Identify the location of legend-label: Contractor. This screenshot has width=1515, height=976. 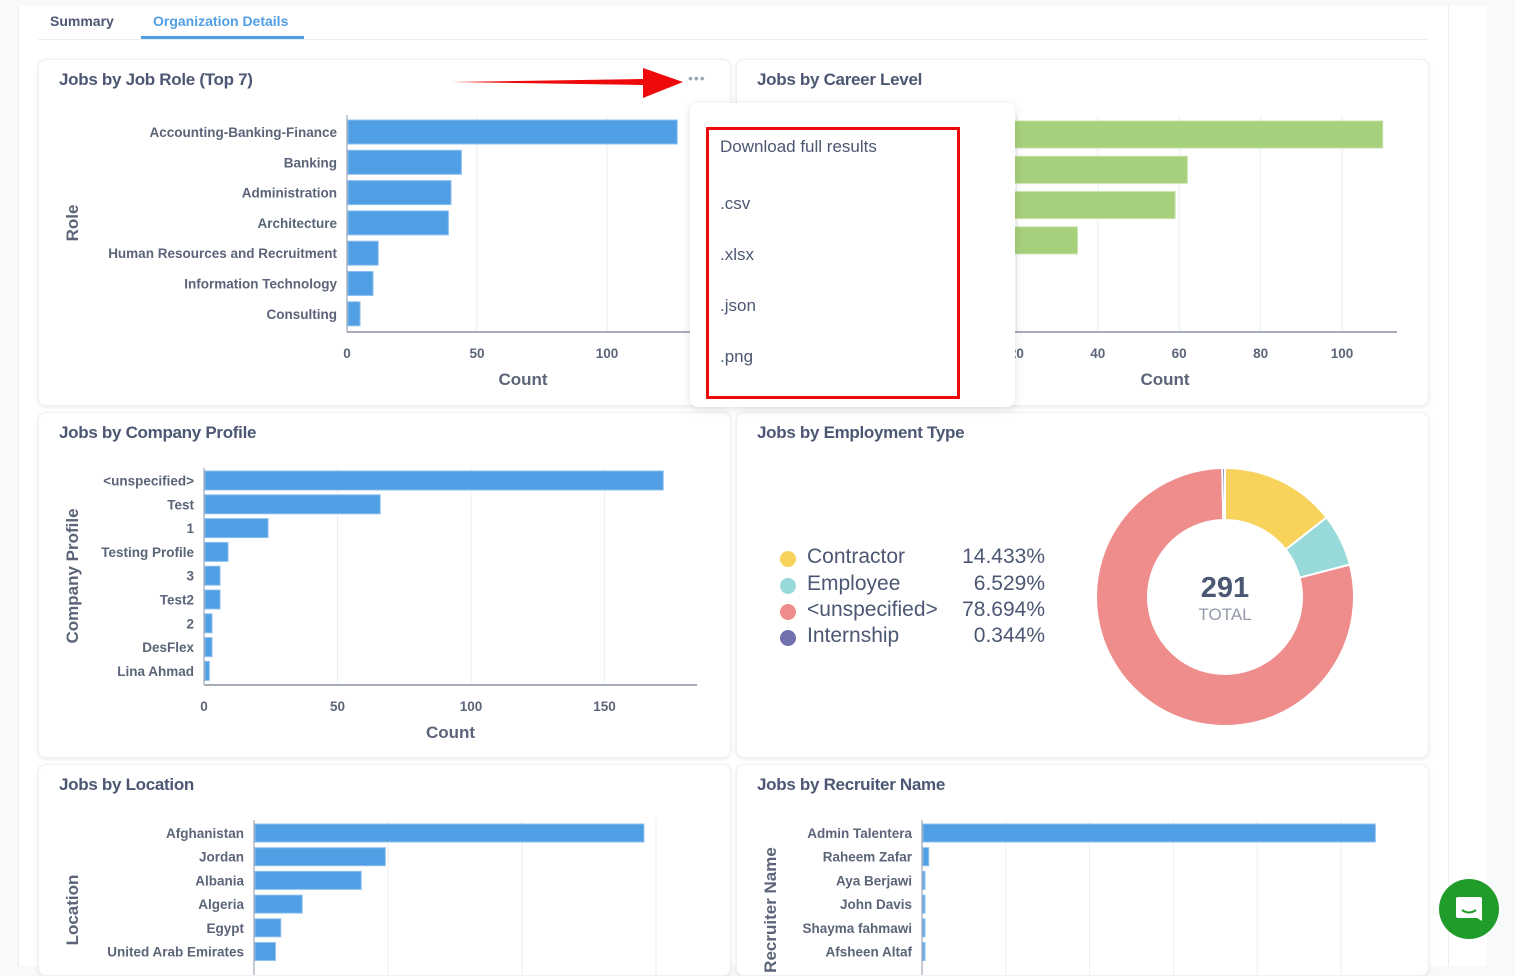
(856, 556).